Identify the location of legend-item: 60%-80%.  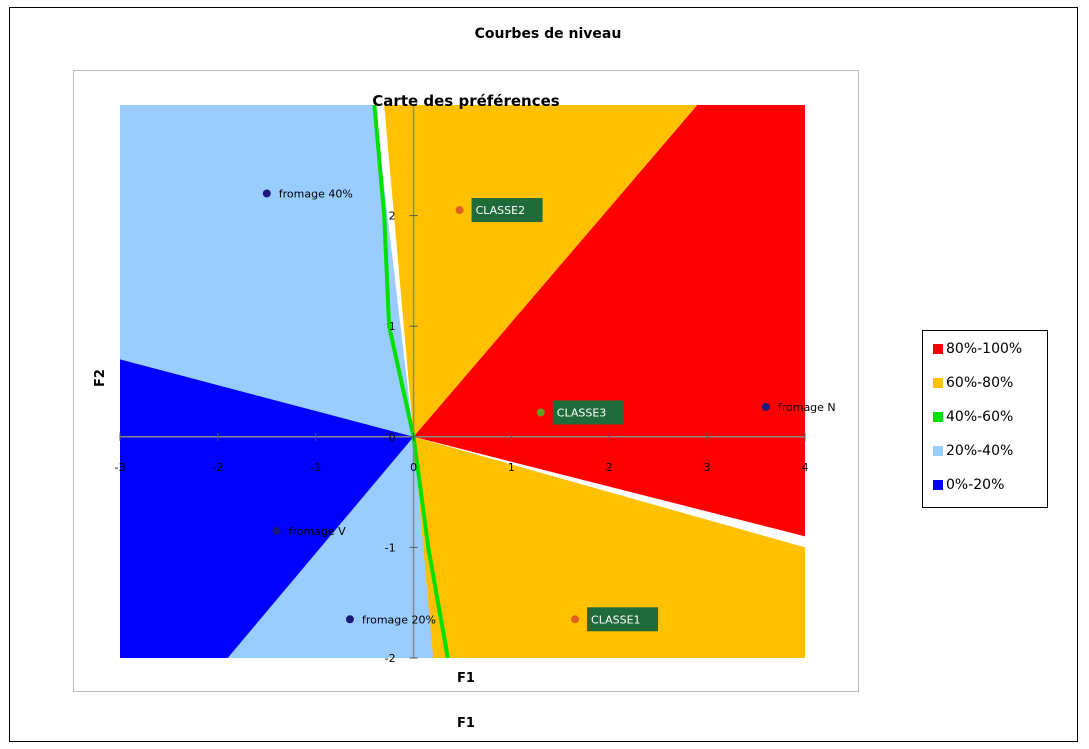
(973, 383).